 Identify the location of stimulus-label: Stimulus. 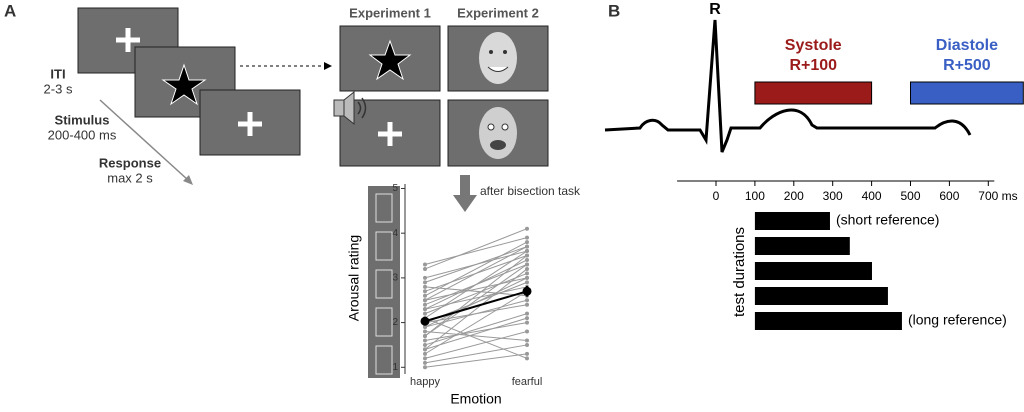
(82, 119).